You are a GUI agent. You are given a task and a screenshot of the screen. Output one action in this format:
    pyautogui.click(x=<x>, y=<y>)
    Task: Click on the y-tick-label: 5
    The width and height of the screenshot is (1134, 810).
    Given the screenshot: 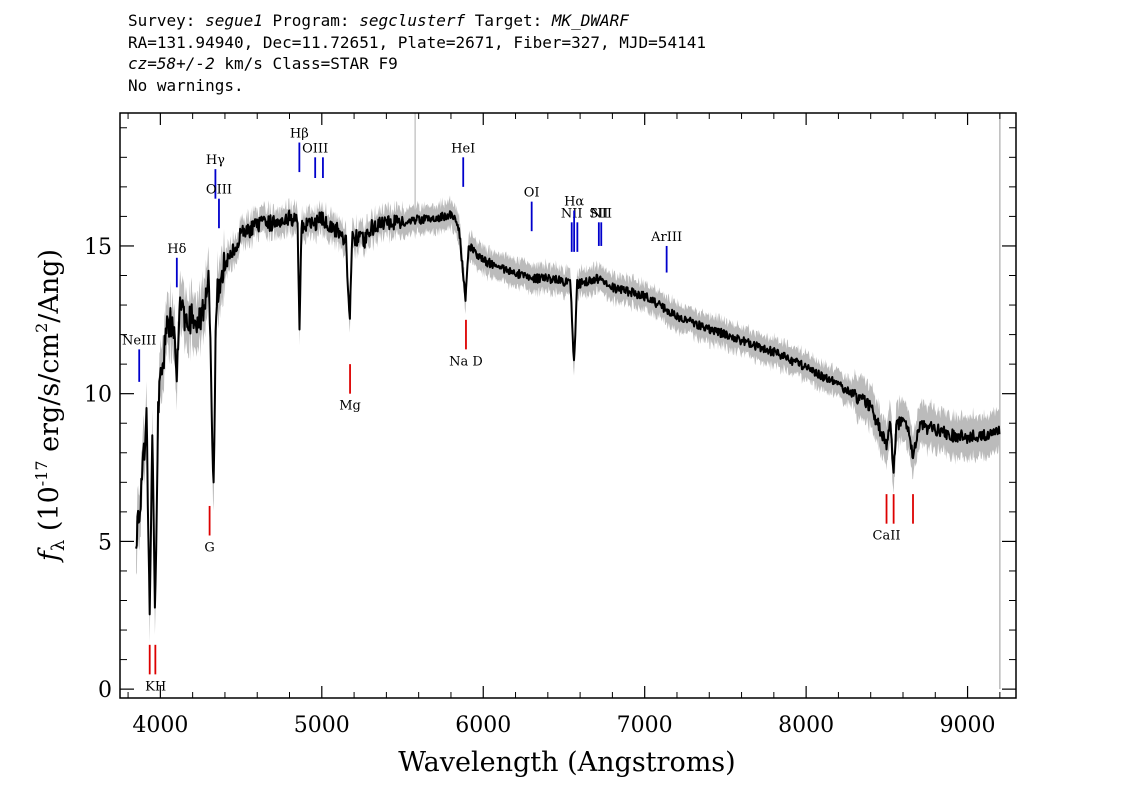 What is the action you would take?
    pyautogui.click(x=105, y=542)
    